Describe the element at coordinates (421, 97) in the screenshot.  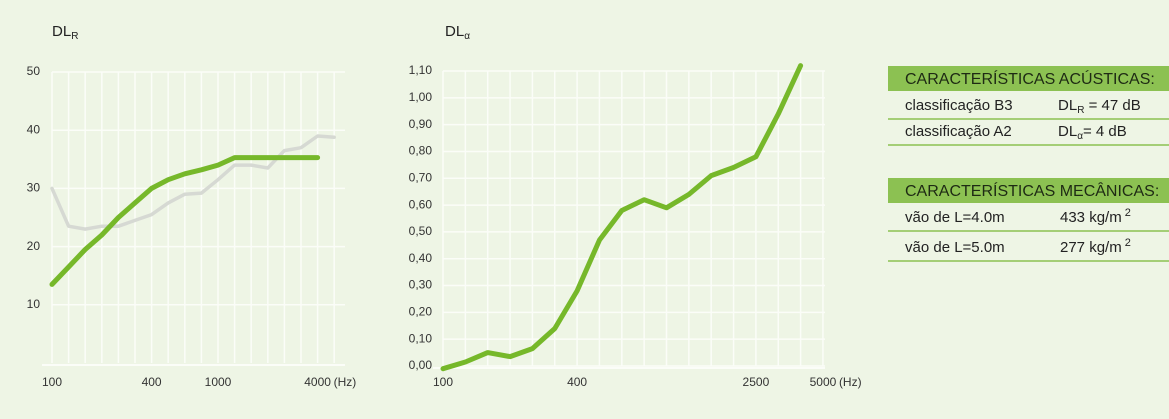
I see `y-tick-label: 1,00` at that location.